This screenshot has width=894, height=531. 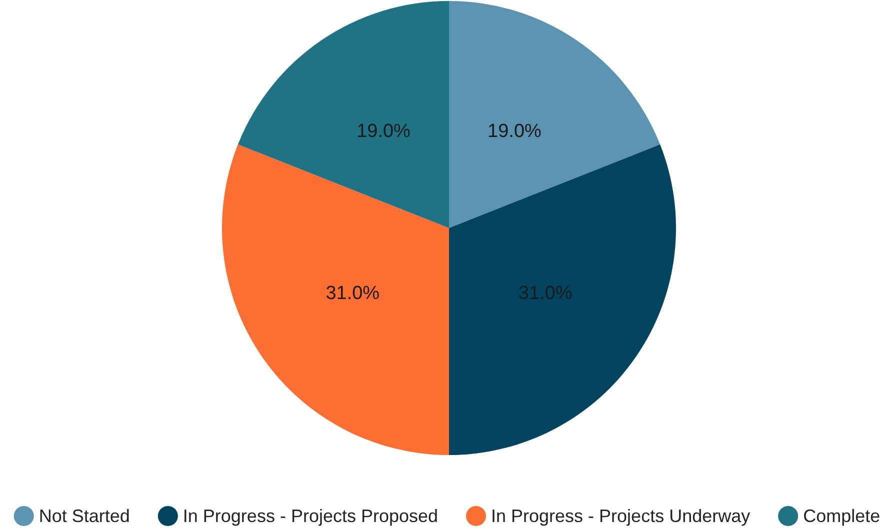 I want to click on legend-label: Not Started, so click(x=84, y=516).